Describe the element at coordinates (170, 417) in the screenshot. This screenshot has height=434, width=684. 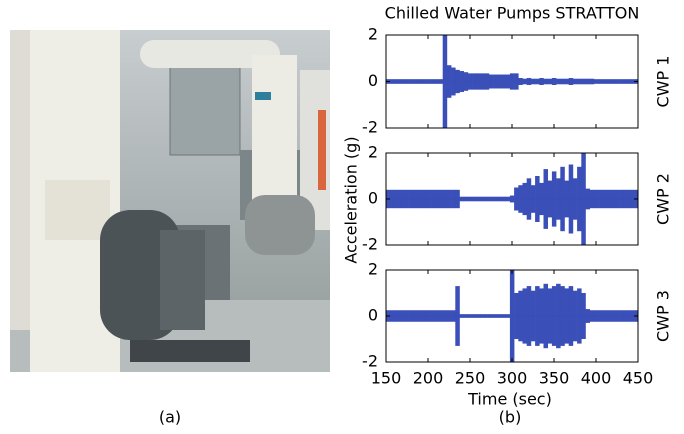
I see `caption: (a)` at that location.